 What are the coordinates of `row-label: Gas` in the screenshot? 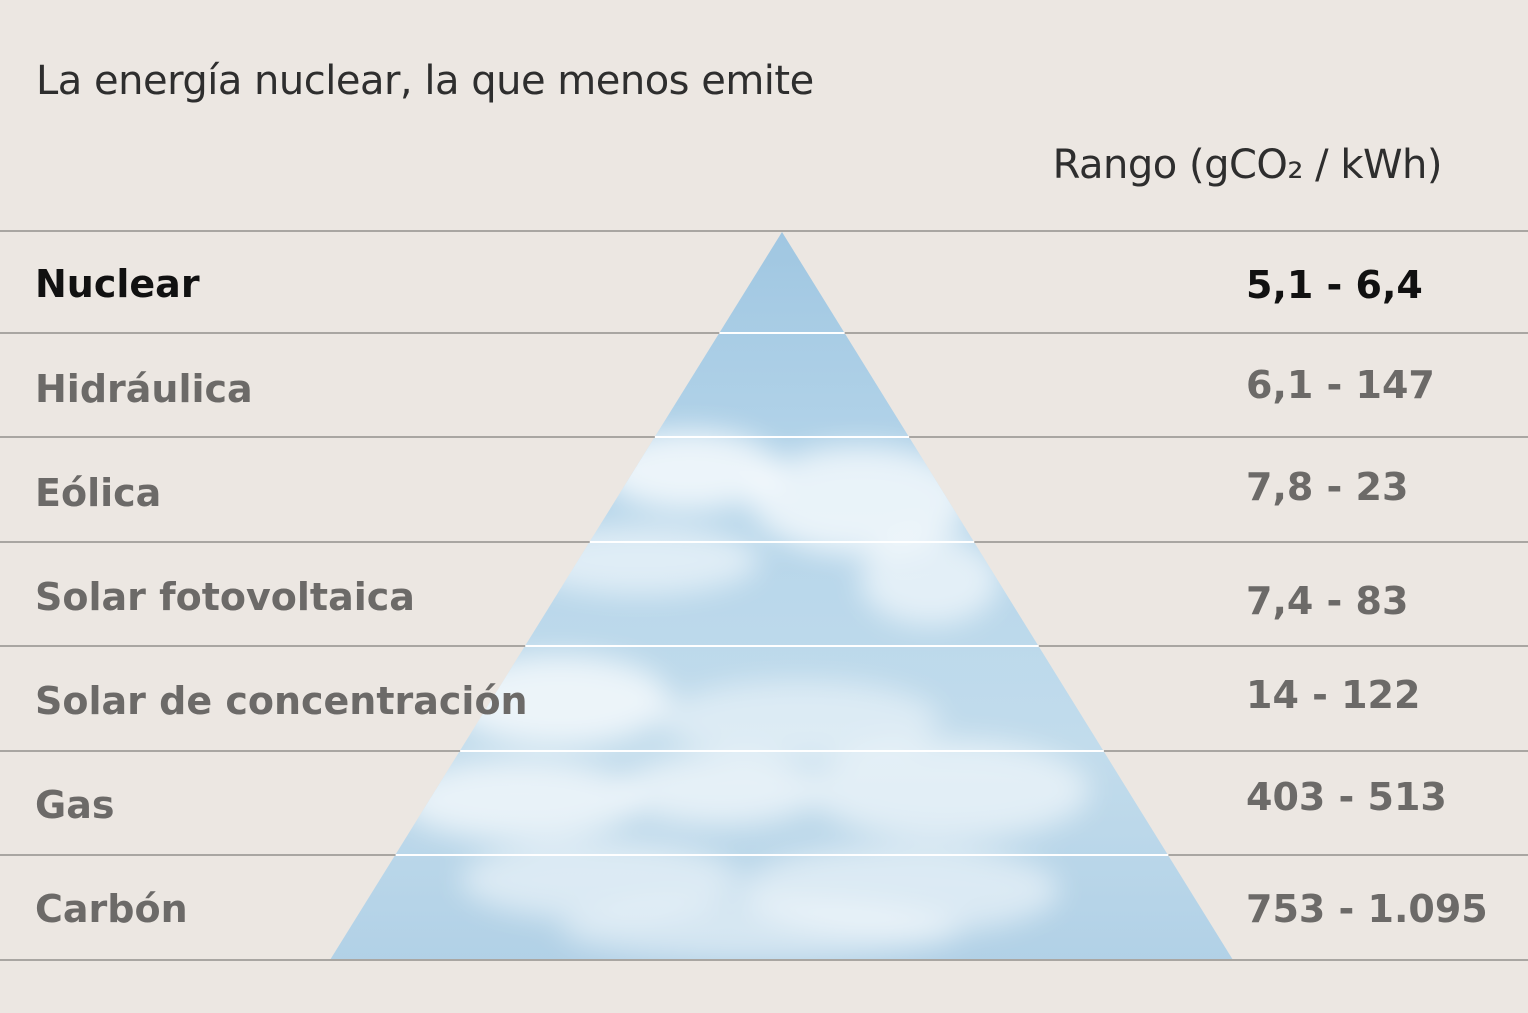 It's located at (75, 805).